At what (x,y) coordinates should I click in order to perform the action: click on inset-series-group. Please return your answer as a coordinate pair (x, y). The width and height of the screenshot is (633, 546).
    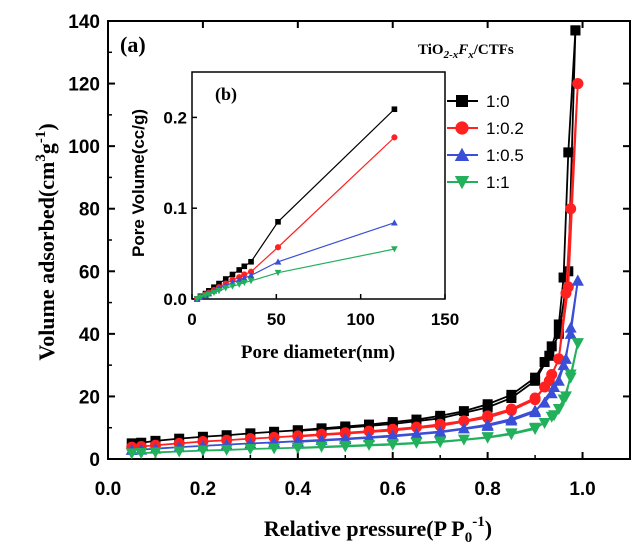
    Looking at the image, I should click on (295, 204).